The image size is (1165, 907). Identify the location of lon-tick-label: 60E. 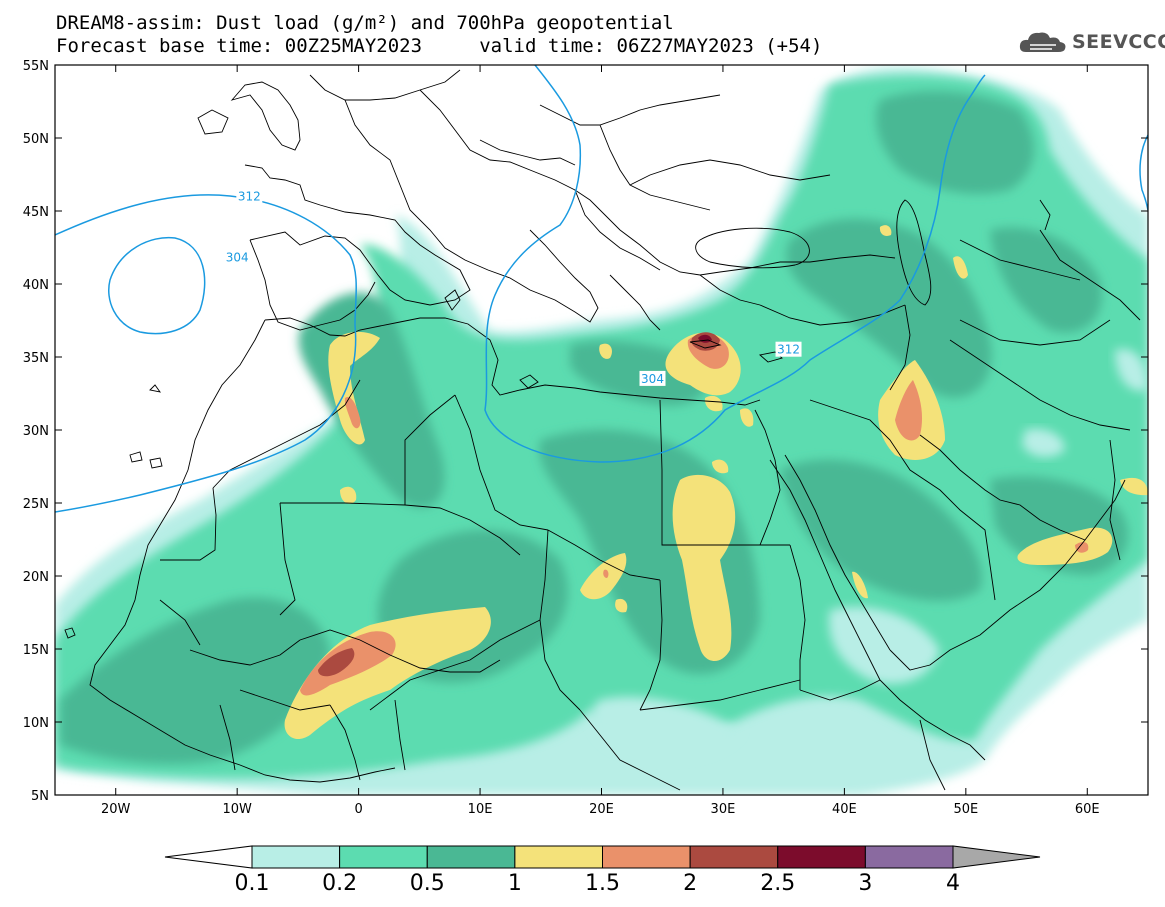
(1087, 809).